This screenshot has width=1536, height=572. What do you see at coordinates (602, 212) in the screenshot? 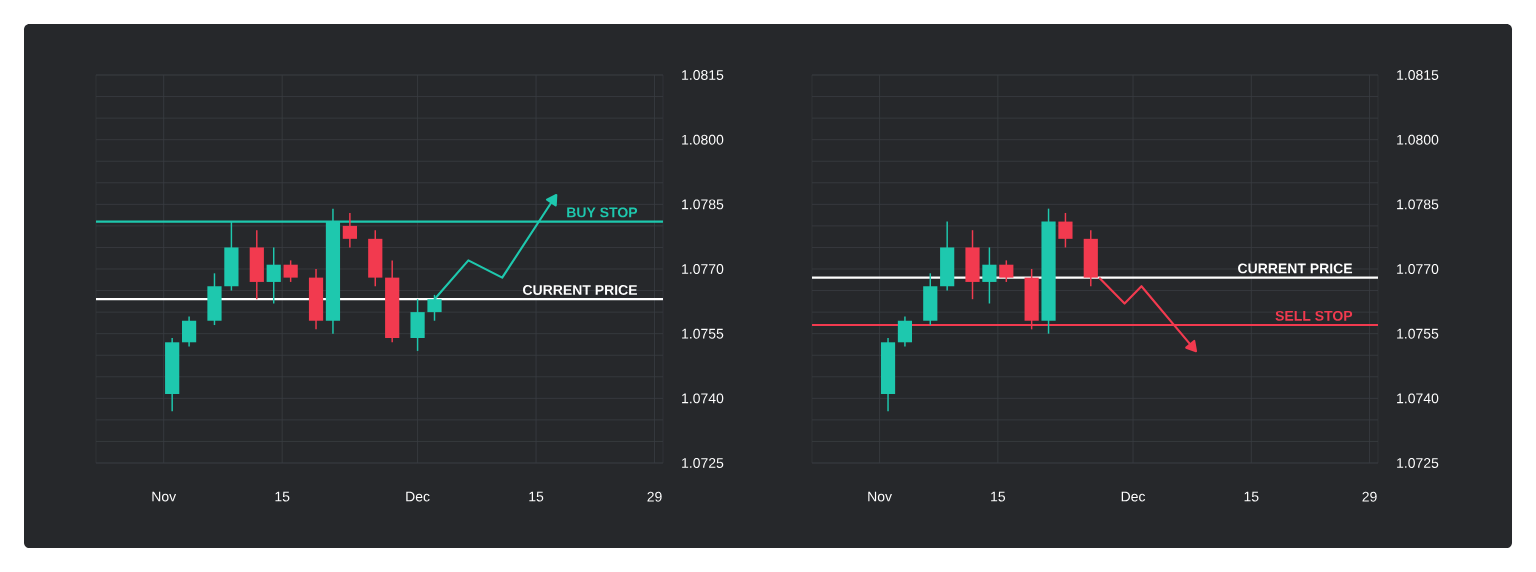
I see `ref-line-label: BUY STOP` at bounding box center [602, 212].